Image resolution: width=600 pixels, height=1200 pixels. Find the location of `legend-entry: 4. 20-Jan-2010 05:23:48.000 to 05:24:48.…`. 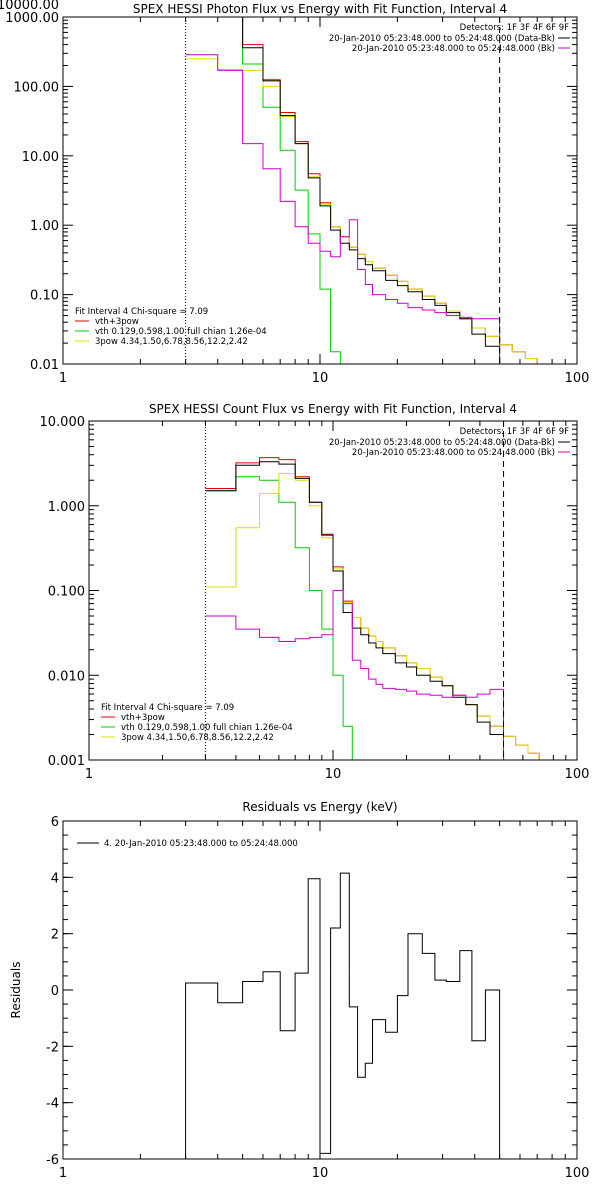

legend-entry: 4. 20-Jan-2010 05:23:48.000 to 05:24:48.… is located at coordinates (201, 844).